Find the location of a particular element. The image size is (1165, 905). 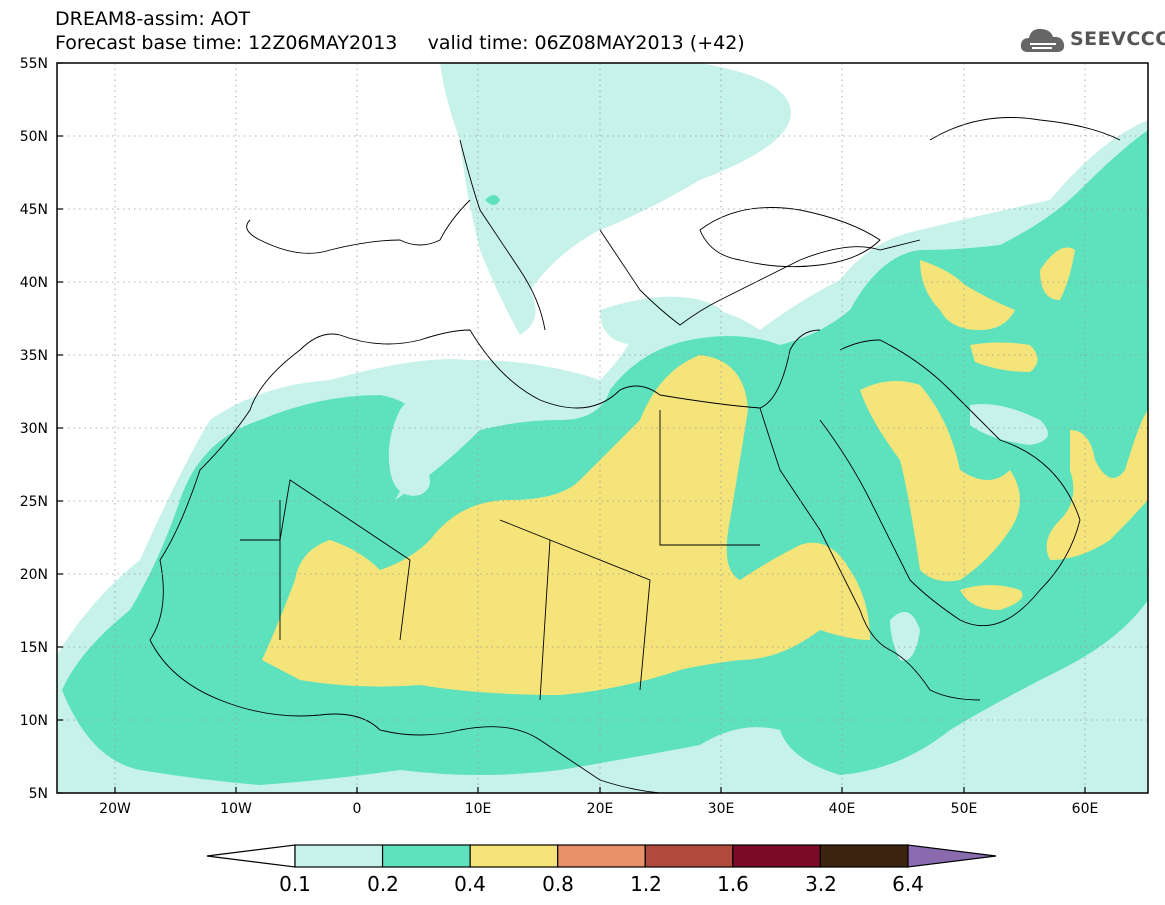

colorbar-label: 0.1 is located at coordinates (295, 884).